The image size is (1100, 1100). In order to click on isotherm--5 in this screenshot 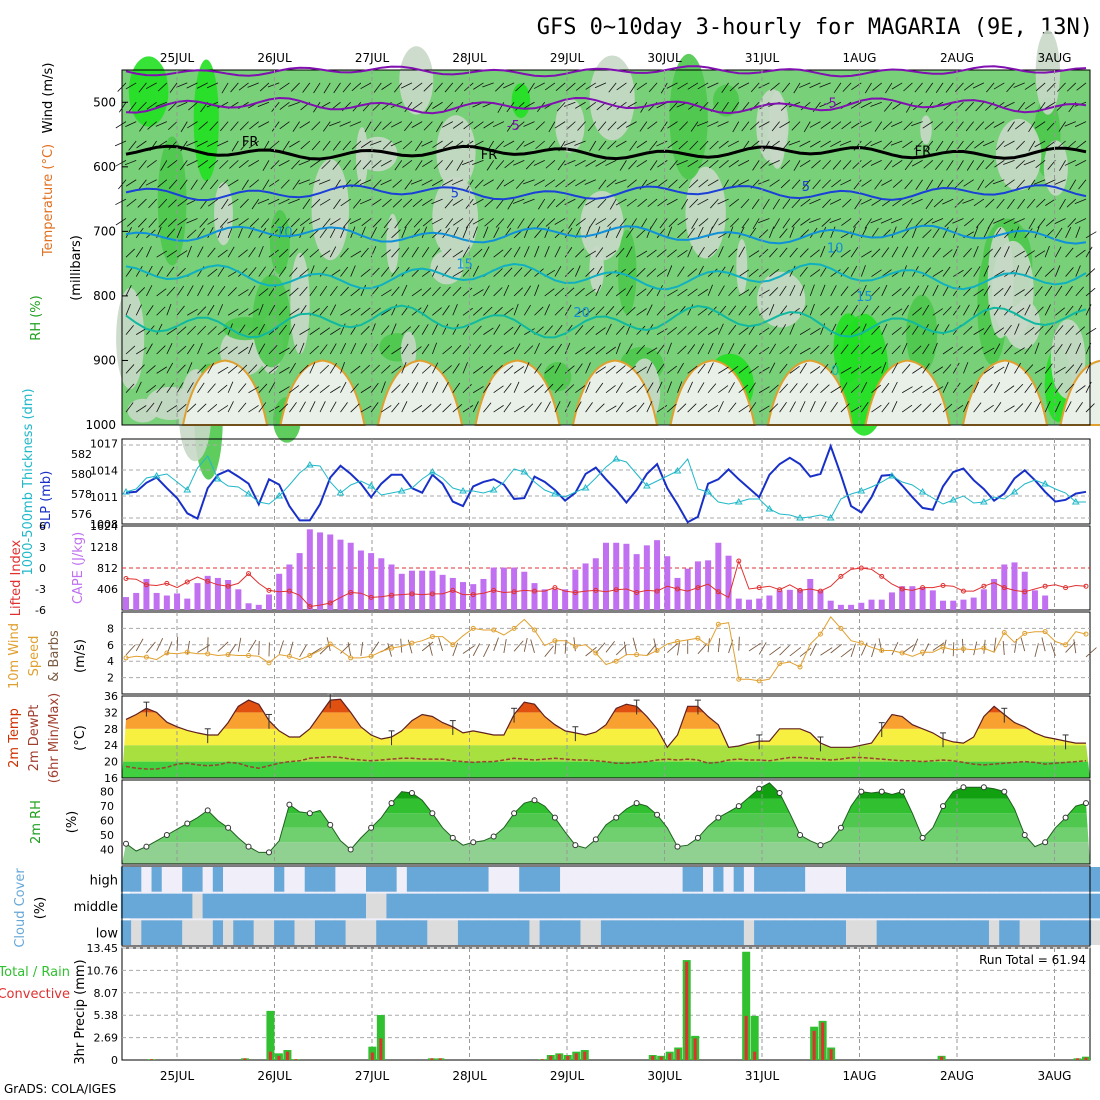, I will do `click(606, 105)`.